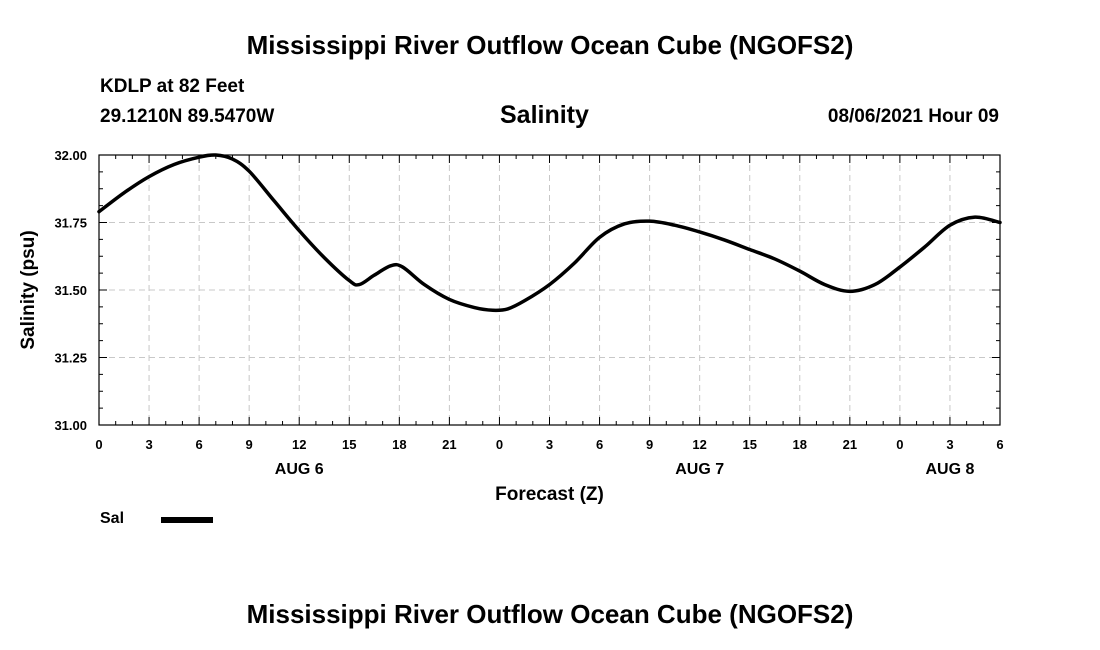  Describe the element at coordinates (299, 469) in the screenshot. I see `x-day-label: AUG 6` at that location.